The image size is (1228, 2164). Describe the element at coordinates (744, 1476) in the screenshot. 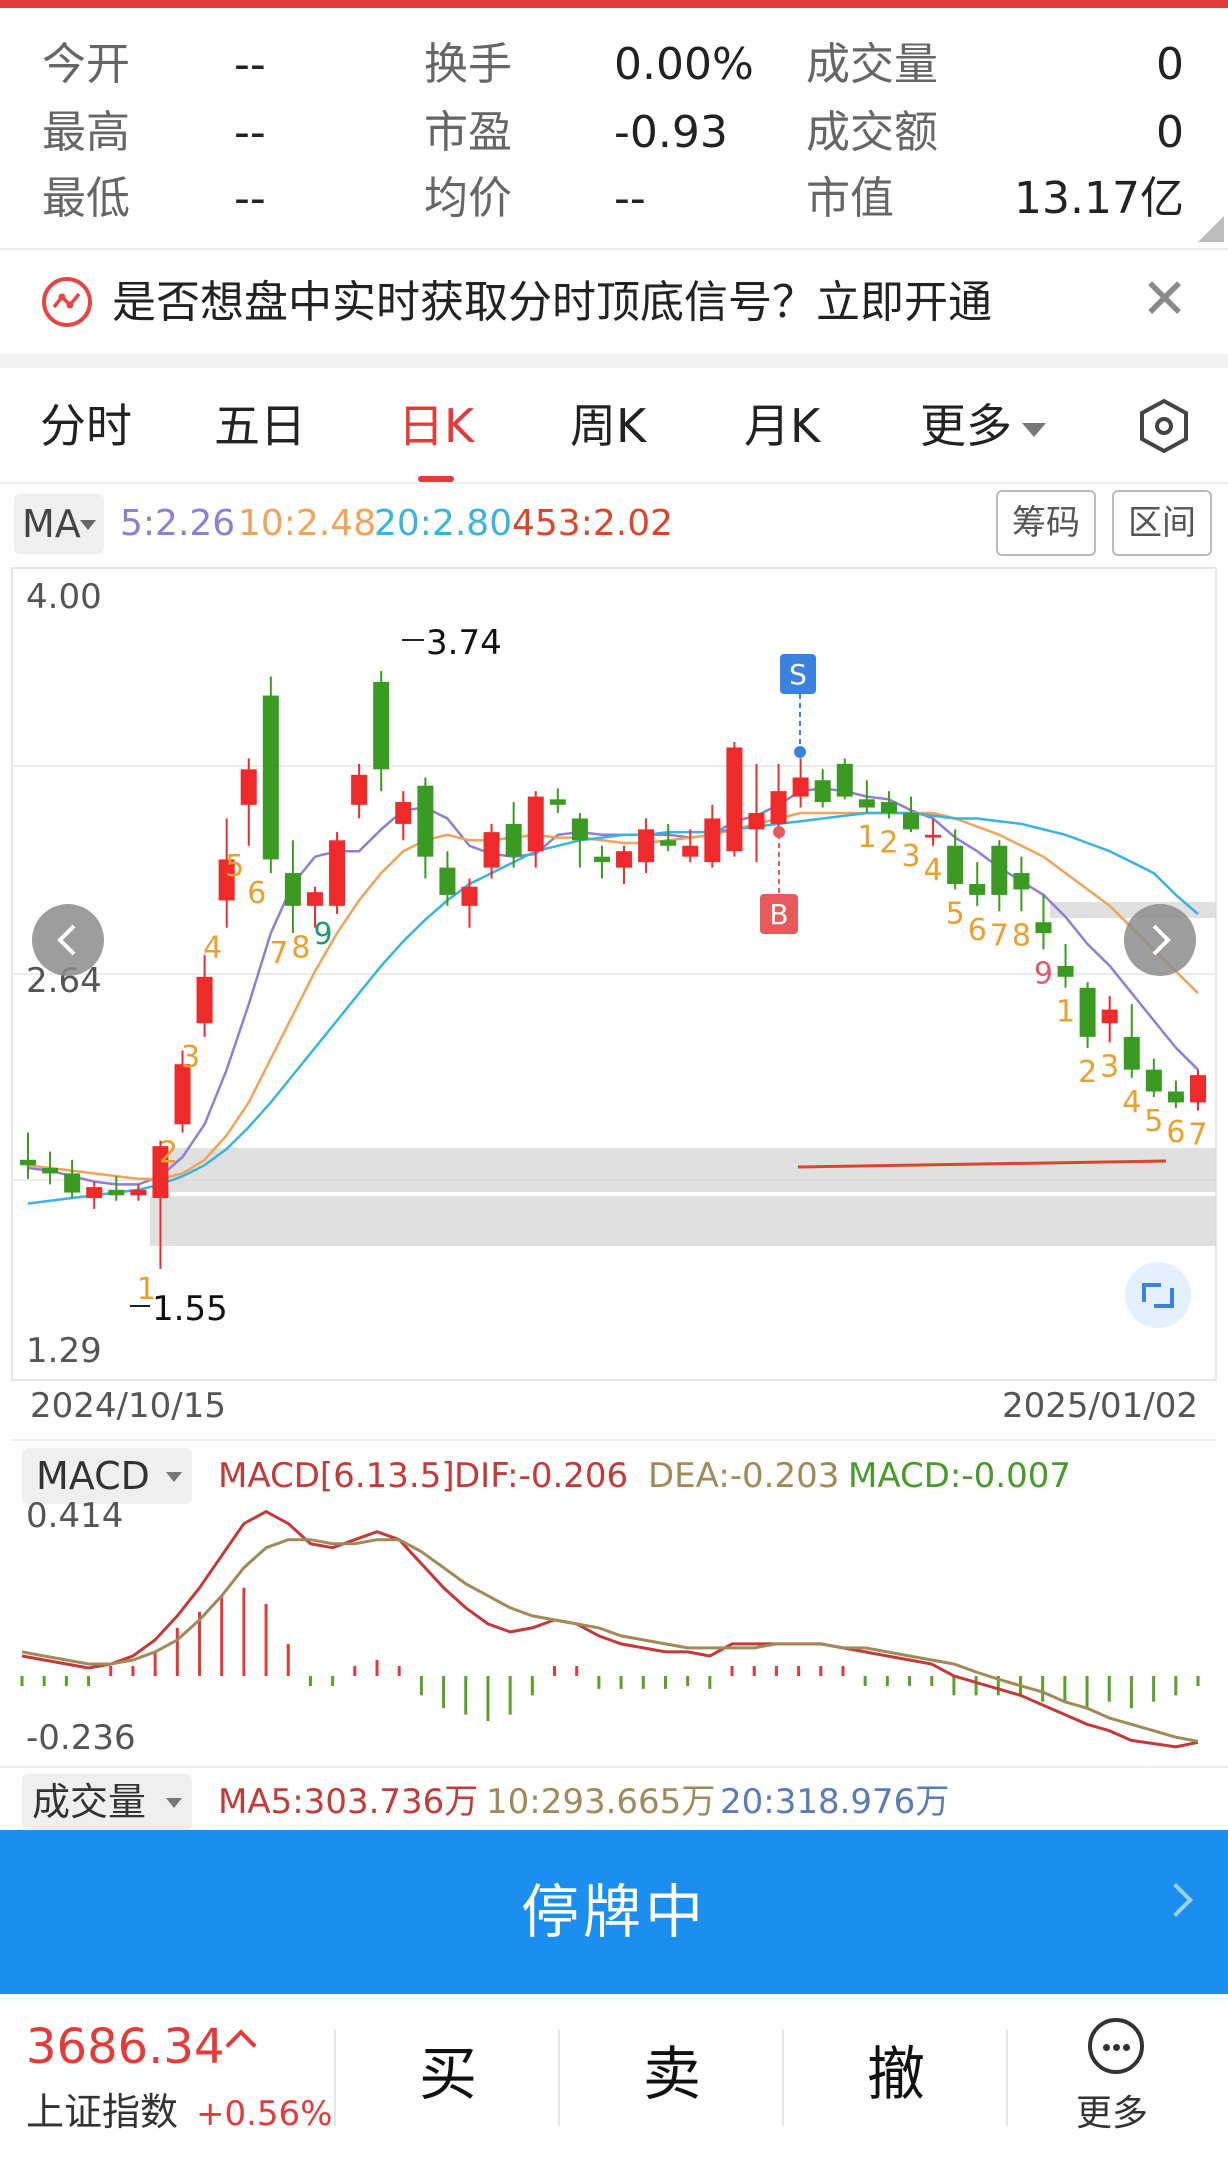

I see `macd-dea: DEA:-0.203` at that location.